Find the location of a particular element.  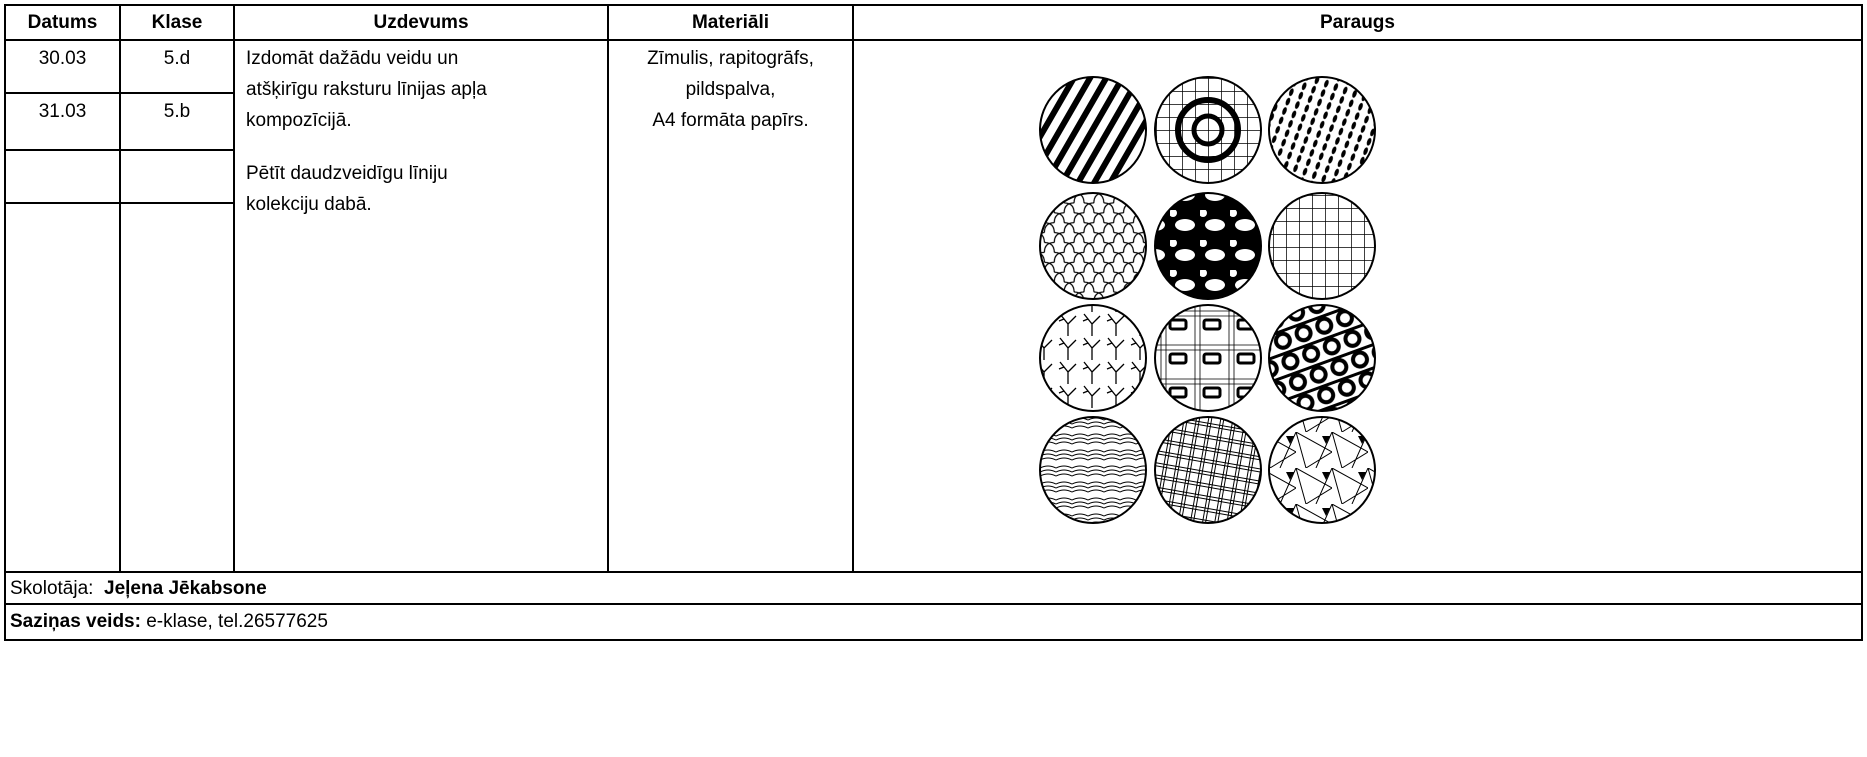

teacher-label: Skolotāja: is located at coordinates (52, 588).